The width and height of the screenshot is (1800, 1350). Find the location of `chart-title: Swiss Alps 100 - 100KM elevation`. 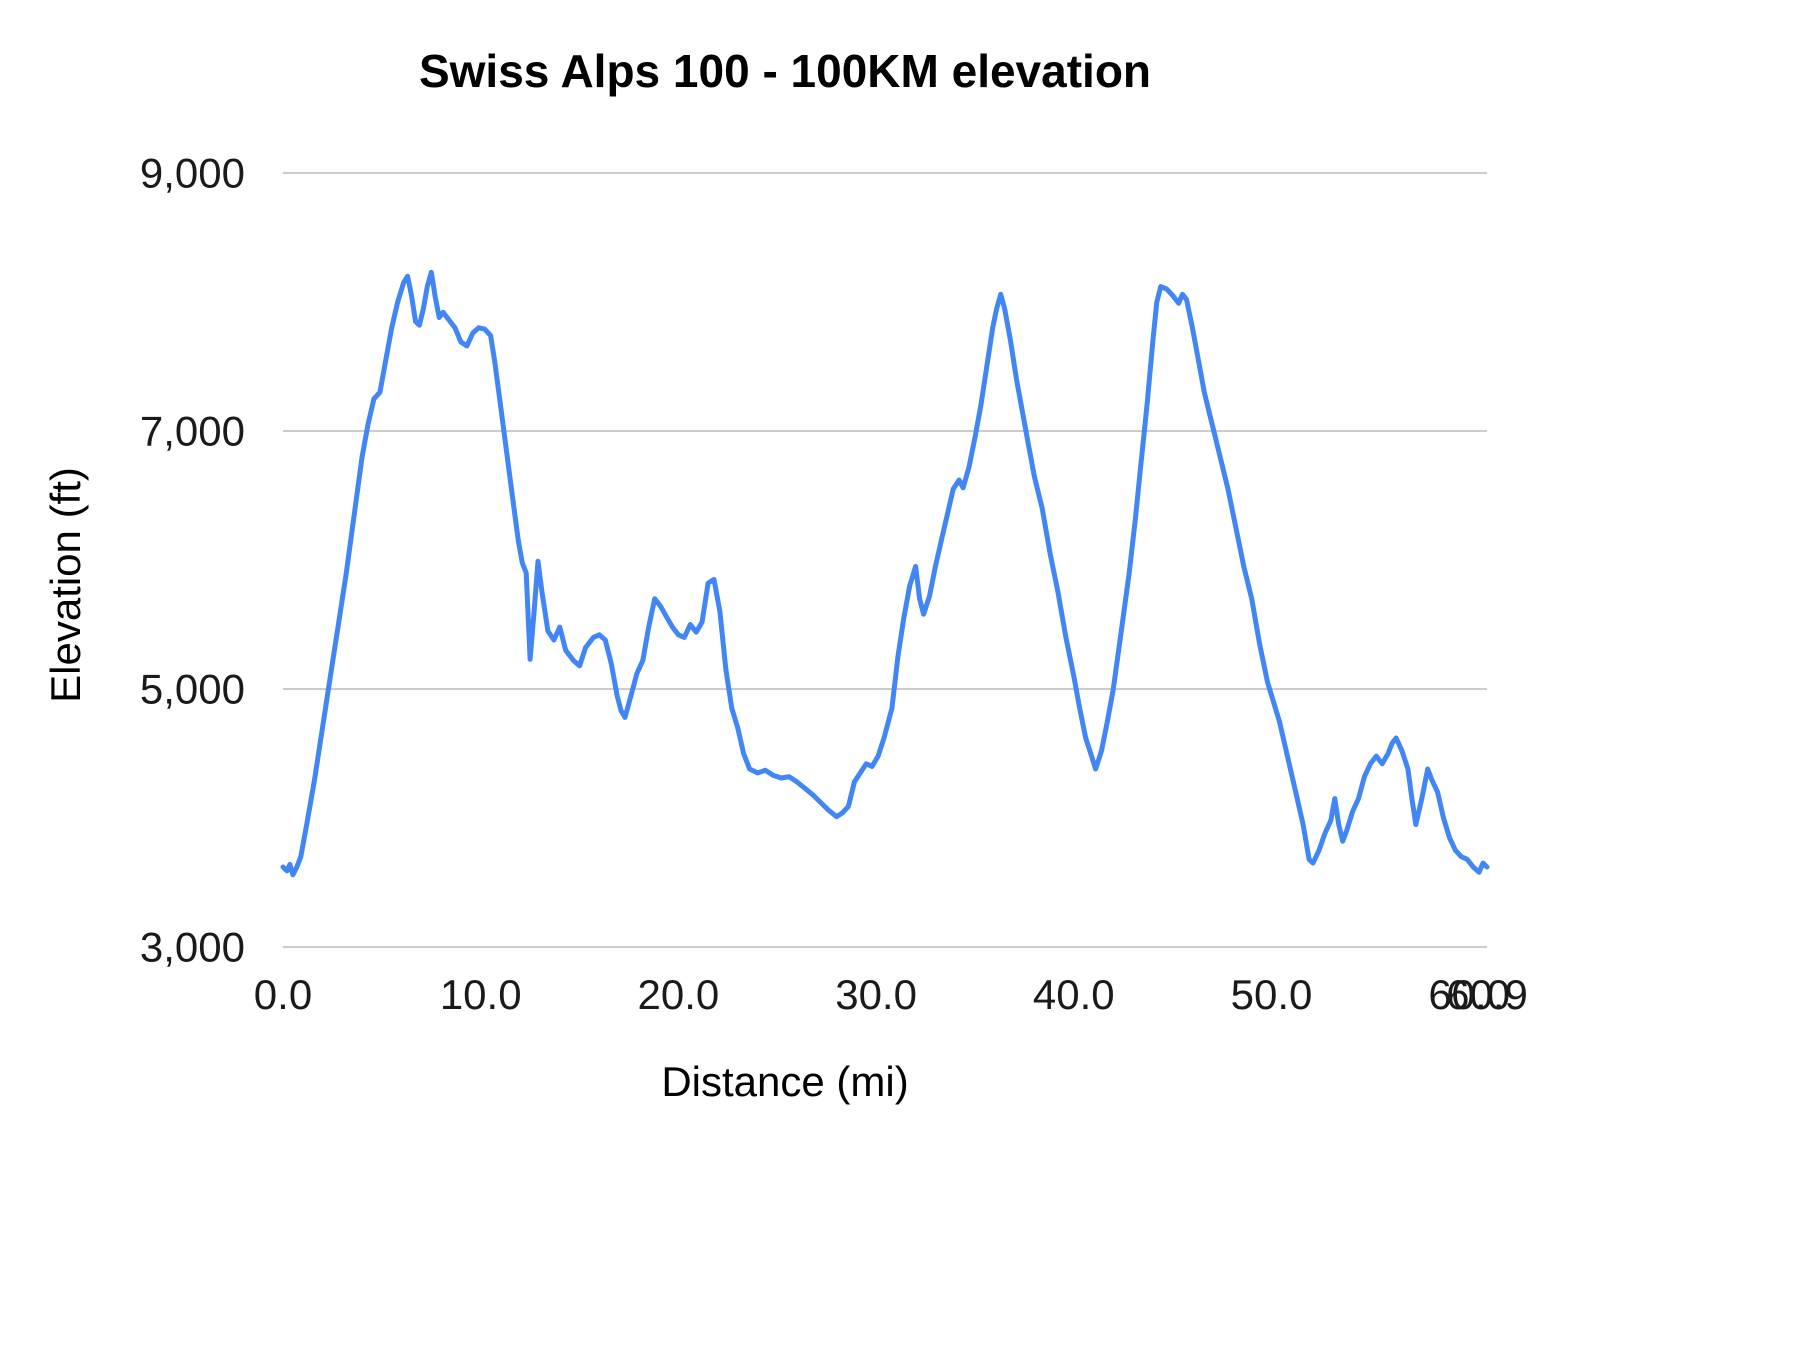

chart-title: Swiss Alps 100 - 100KM elevation is located at coordinates (785, 71).